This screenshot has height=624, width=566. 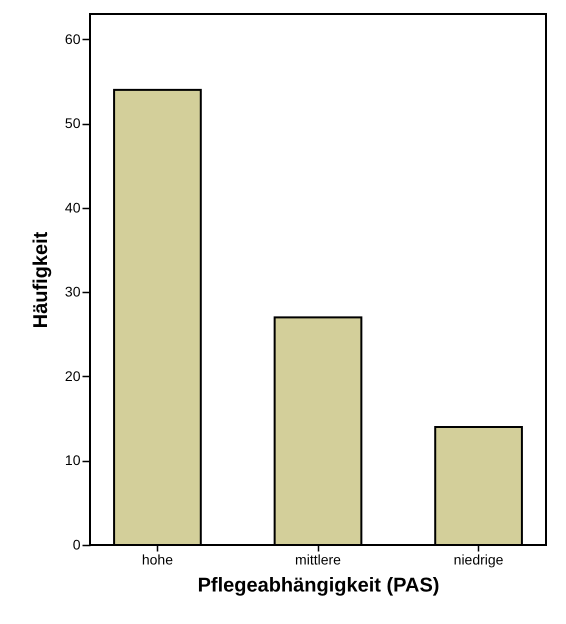 I want to click on y-tick-label: 0, so click(x=76, y=544).